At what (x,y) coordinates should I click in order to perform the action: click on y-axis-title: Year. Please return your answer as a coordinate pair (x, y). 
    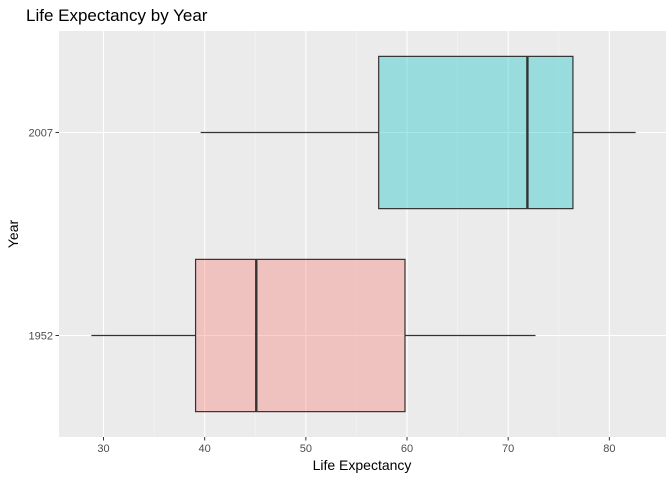
    Looking at the image, I should click on (13, 234).